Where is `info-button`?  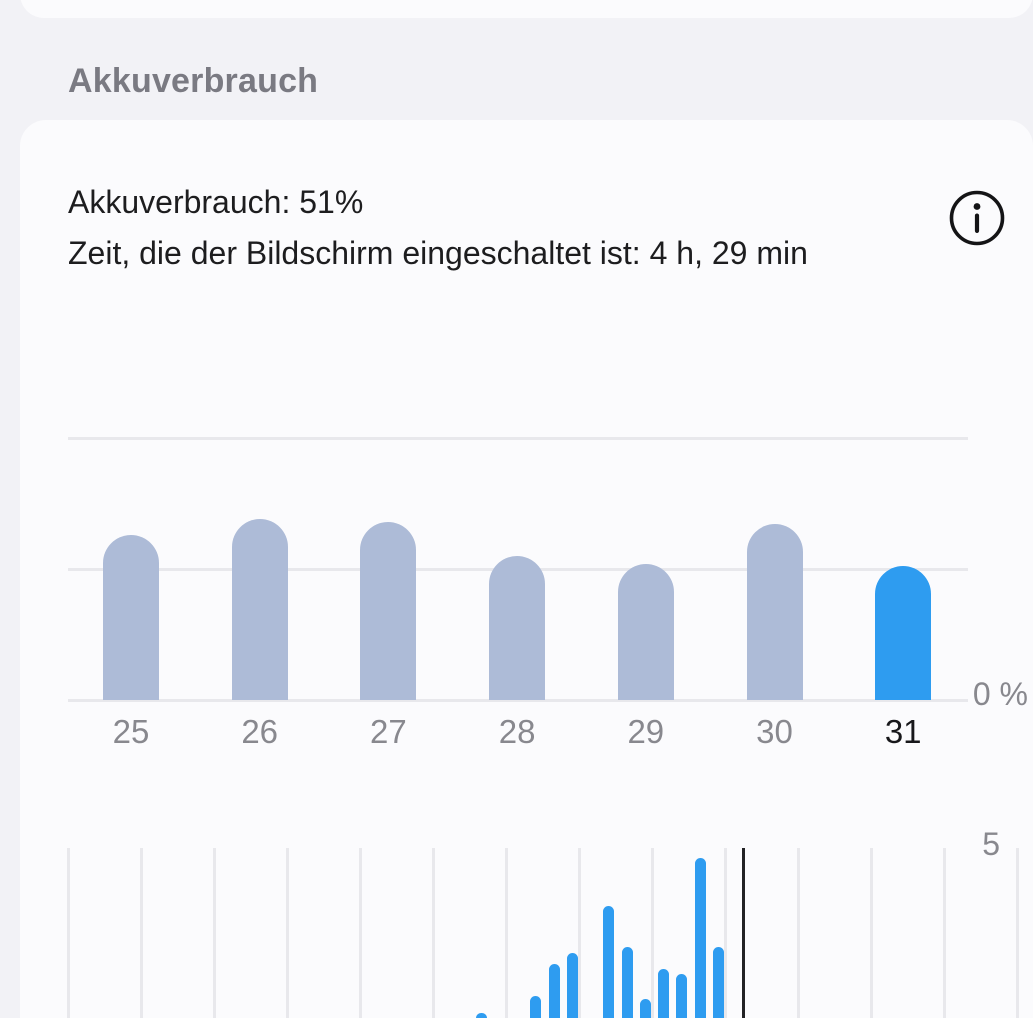
info-button is located at coordinates (977, 218).